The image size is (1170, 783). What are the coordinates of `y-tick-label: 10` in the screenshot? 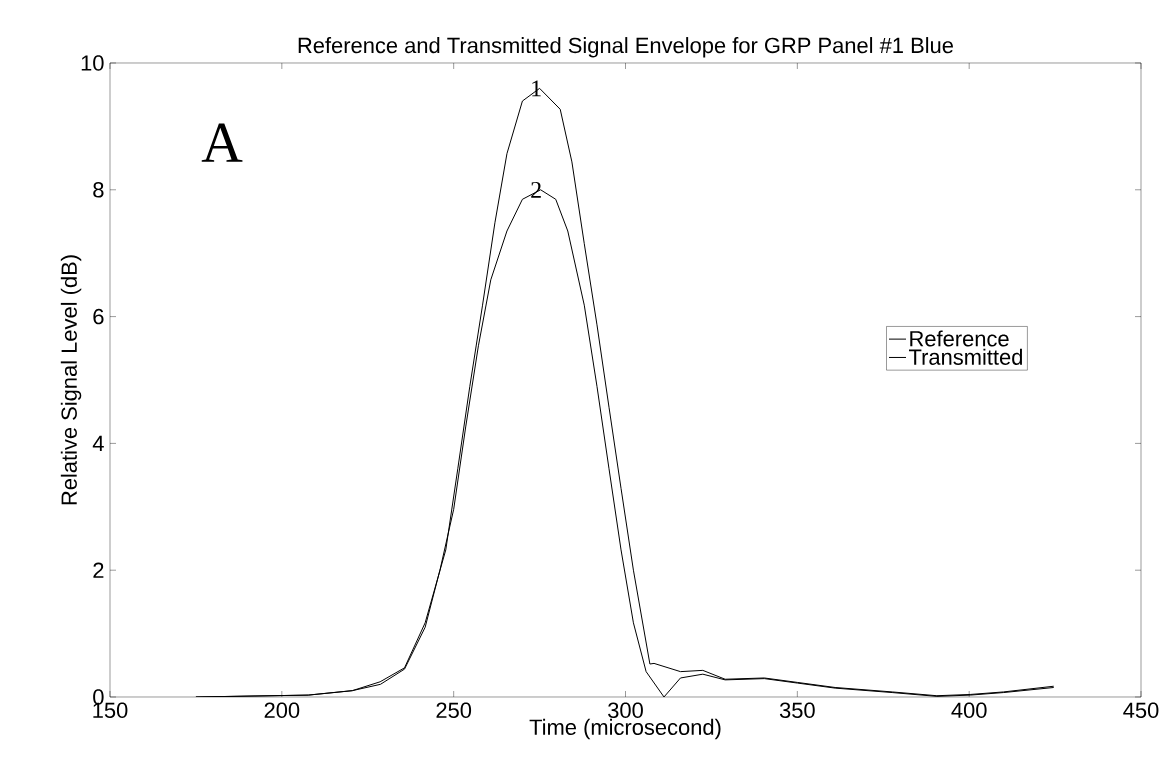 It's located at (92, 63).